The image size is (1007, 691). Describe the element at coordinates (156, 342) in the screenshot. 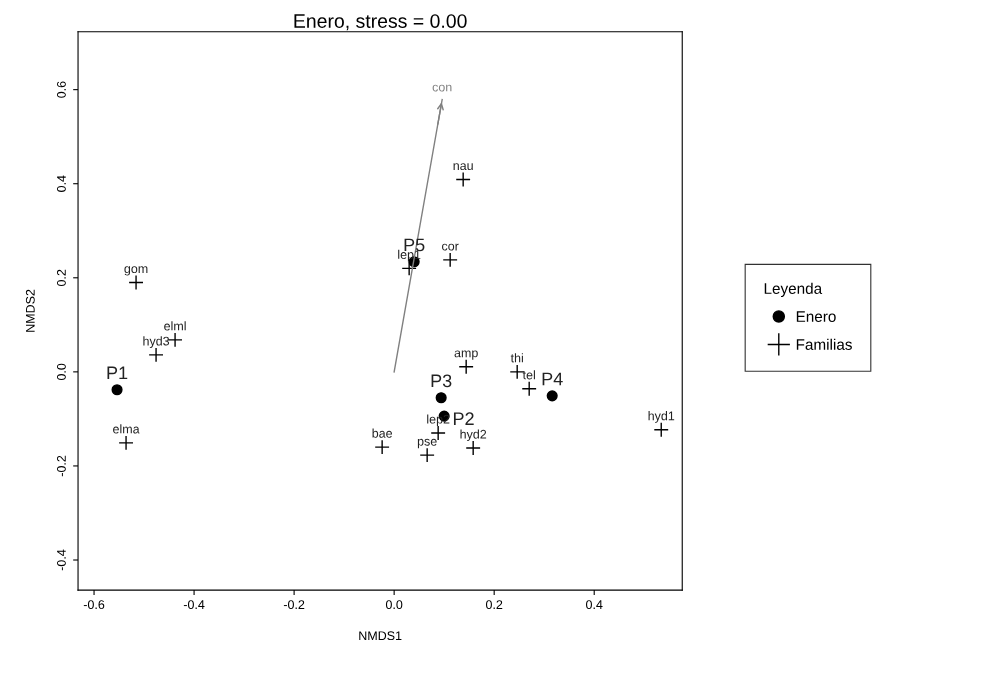

I see `annotation: hyd3` at that location.